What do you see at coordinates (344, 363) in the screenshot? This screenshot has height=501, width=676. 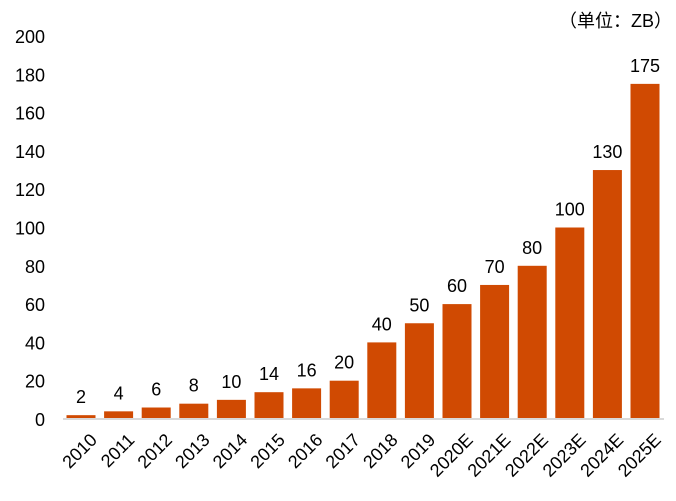 I see `data-label: 20` at bounding box center [344, 363].